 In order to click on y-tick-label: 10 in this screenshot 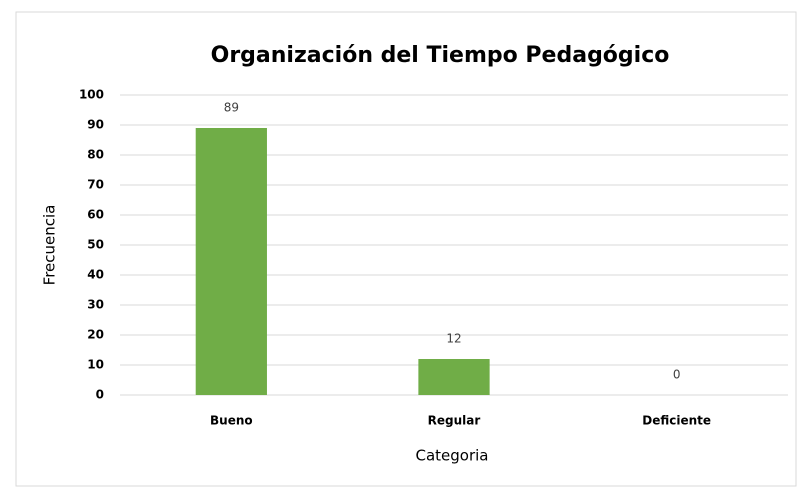, I will do `click(95, 365)`.